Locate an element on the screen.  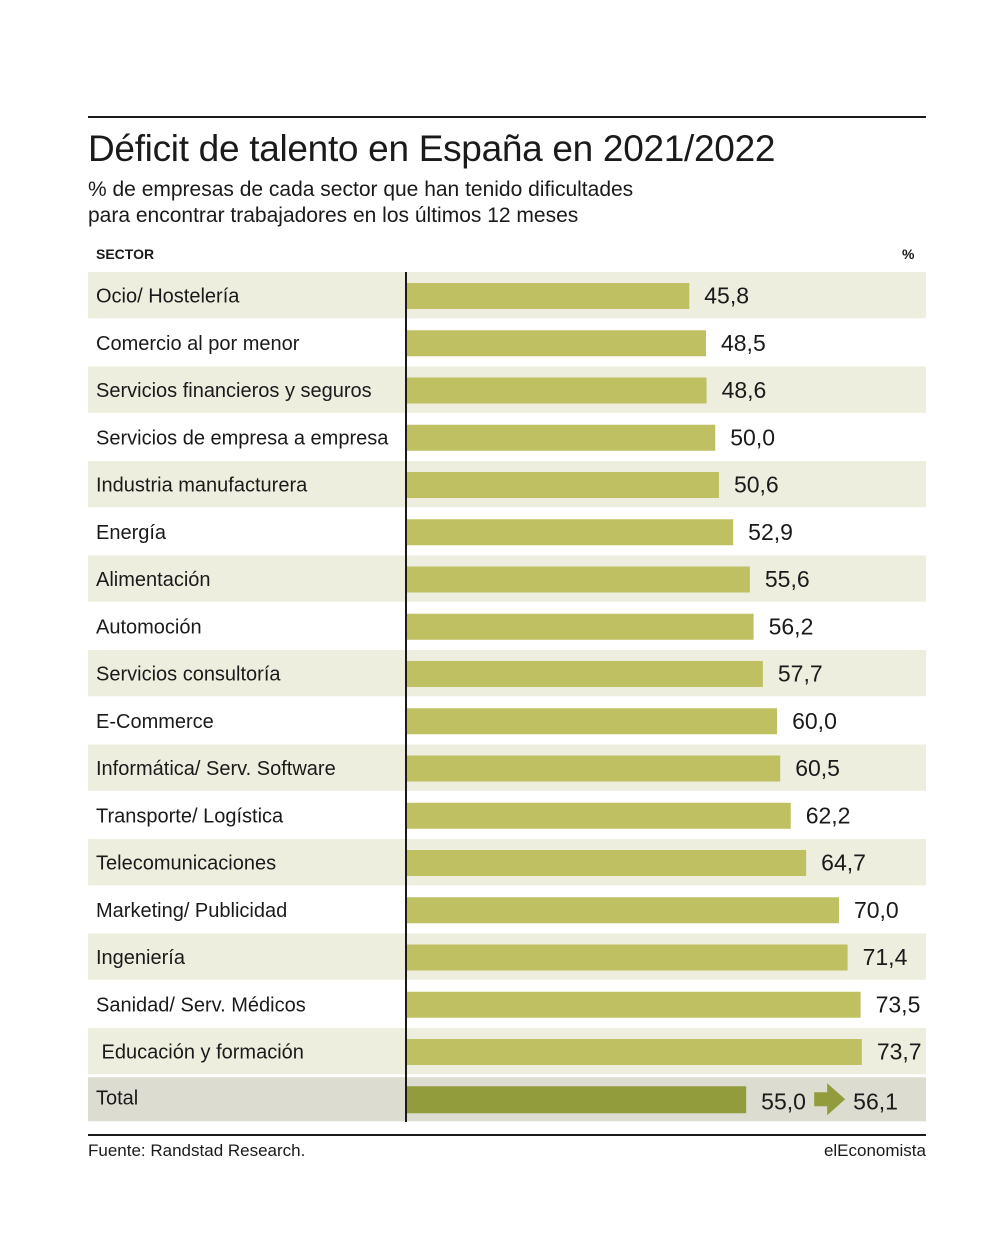
top-rule is located at coordinates (507, 117).